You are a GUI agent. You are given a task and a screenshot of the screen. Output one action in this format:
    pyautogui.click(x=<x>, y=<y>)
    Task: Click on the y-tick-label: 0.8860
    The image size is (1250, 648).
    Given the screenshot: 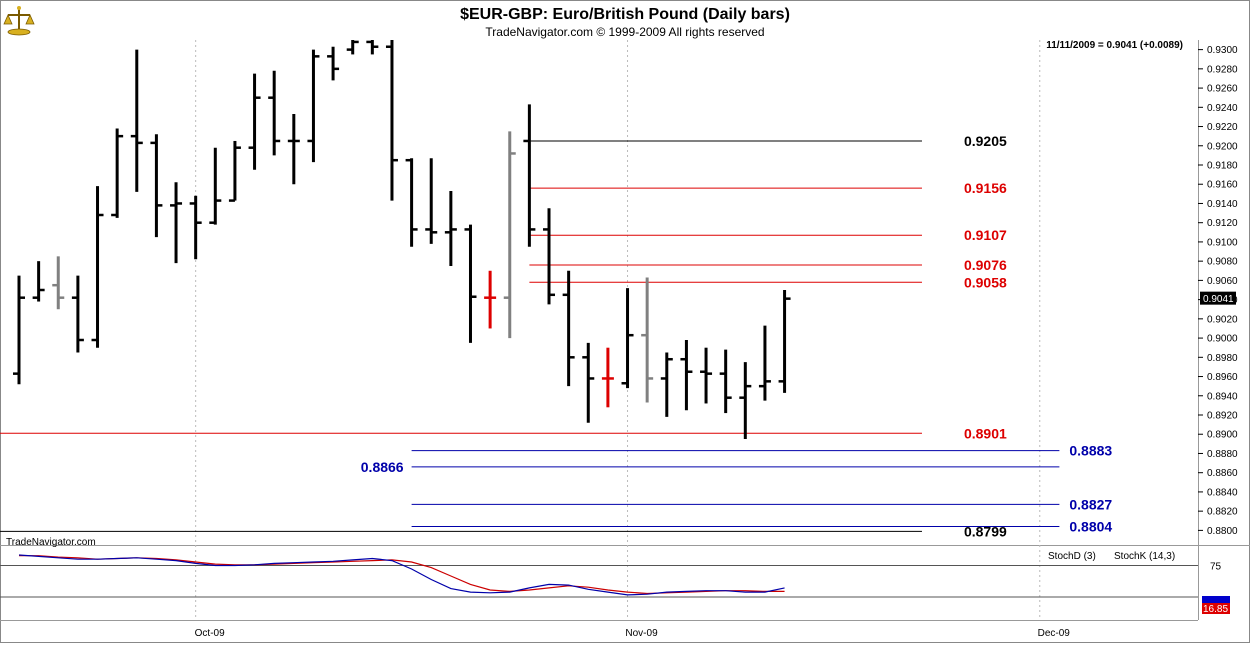 What is the action you would take?
    pyautogui.click(x=1222, y=473)
    